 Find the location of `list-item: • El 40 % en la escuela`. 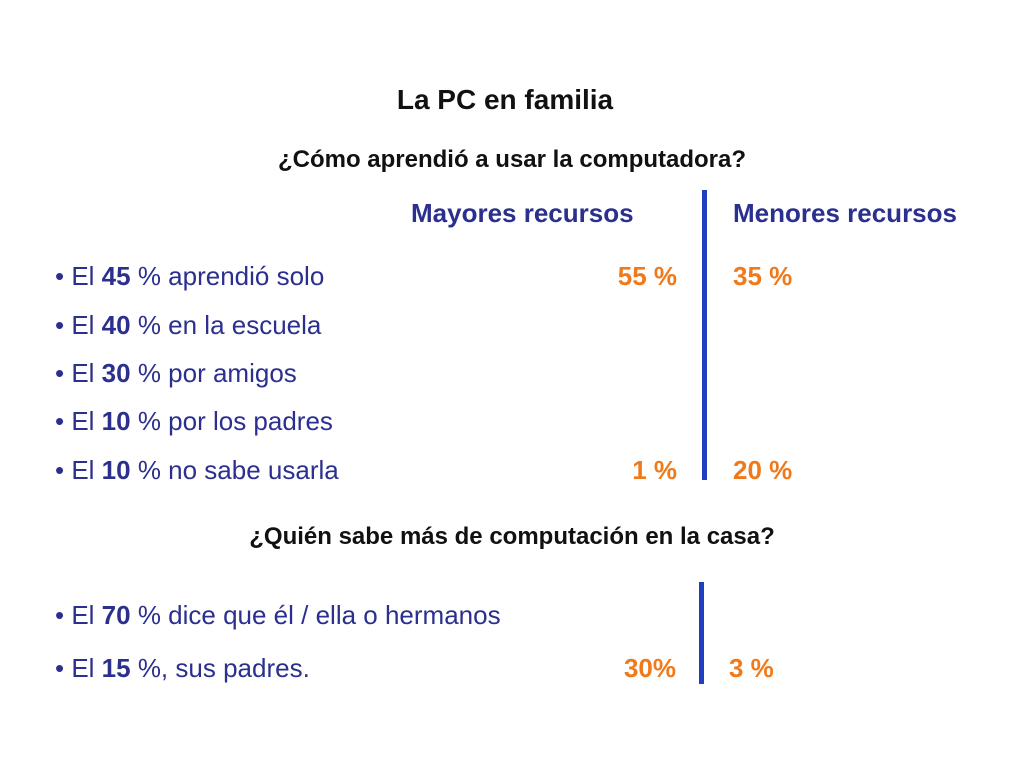

list-item: • El 40 % en la escuela is located at coordinates (188, 325).